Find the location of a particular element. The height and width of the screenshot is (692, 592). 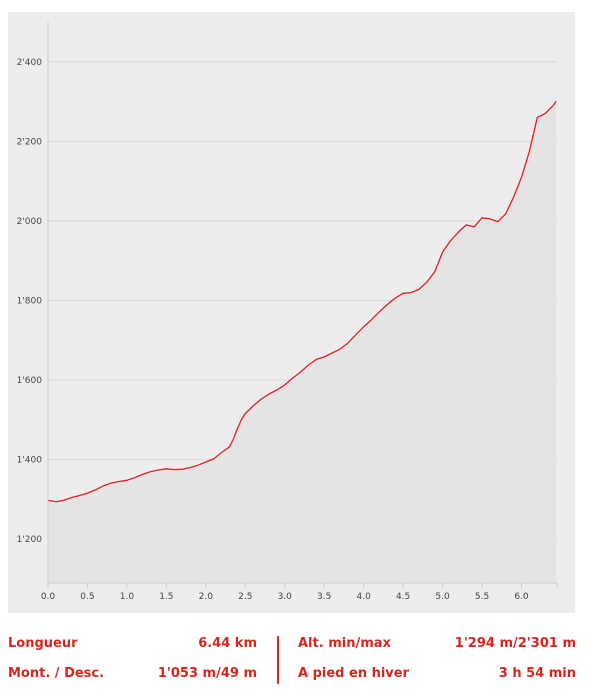

y-tick-label: 2'200 is located at coordinates (30, 142).